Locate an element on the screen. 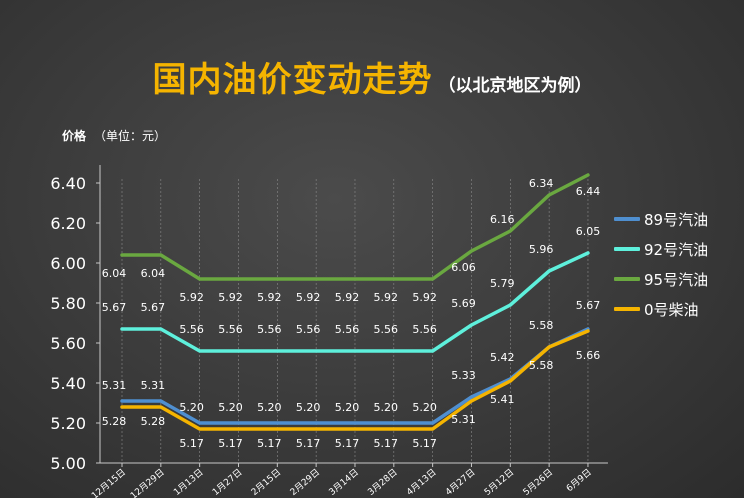 The height and width of the screenshot is (498, 744). data-label: 5.96 is located at coordinates (541, 249).